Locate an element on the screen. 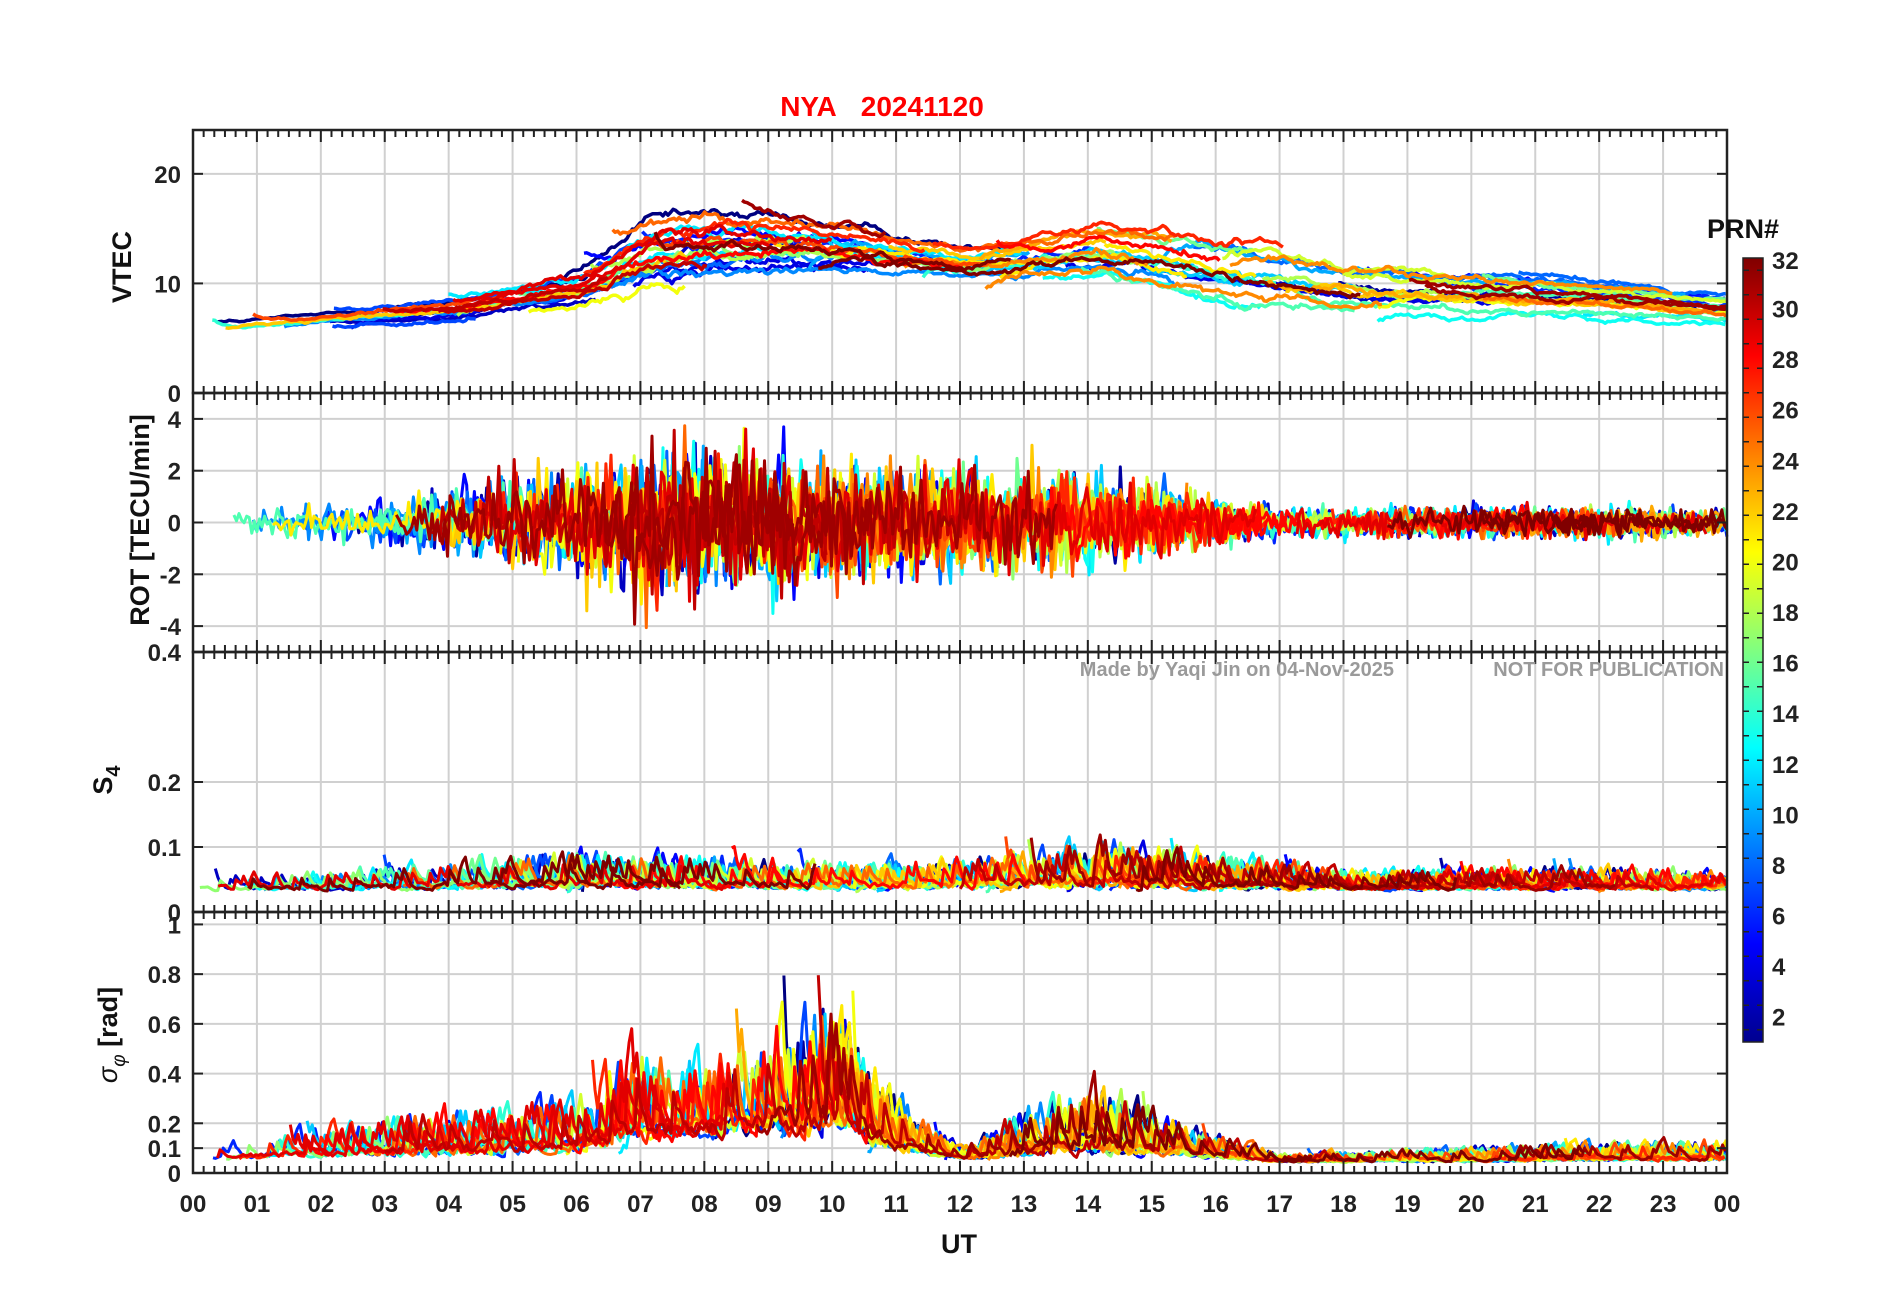 The width and height of the screenshot is (1902, 1292). prn-26-trace is located at coordinates (378, 308).